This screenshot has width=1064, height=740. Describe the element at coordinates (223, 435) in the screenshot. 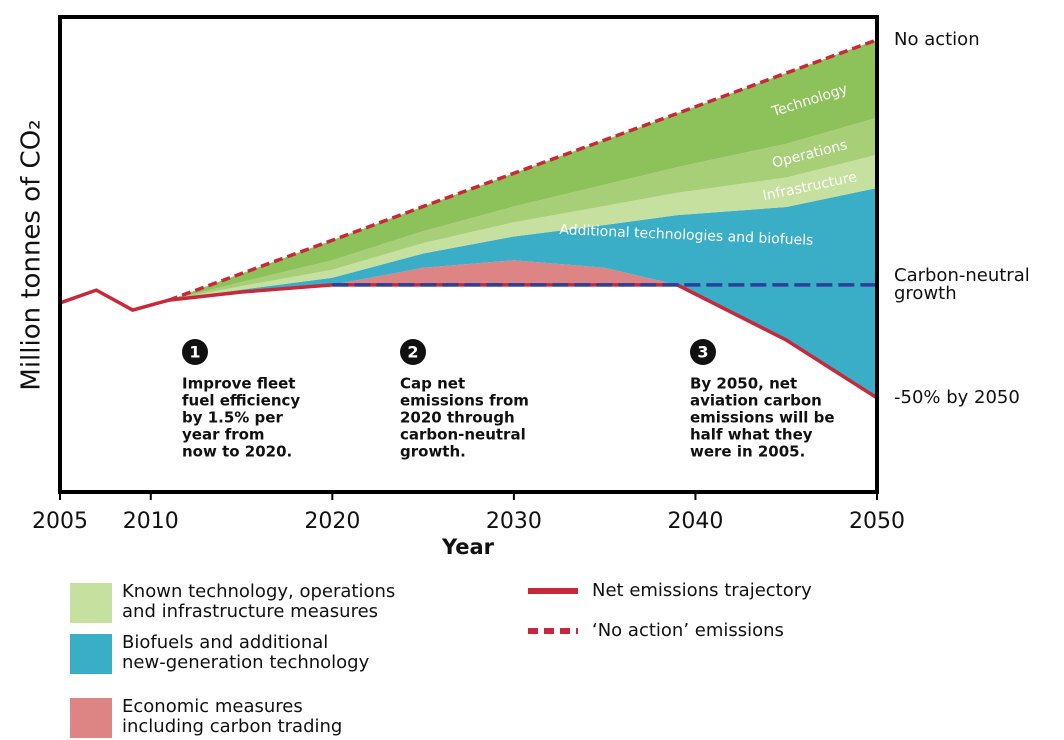

I see `annotation-text: year from` at that location.